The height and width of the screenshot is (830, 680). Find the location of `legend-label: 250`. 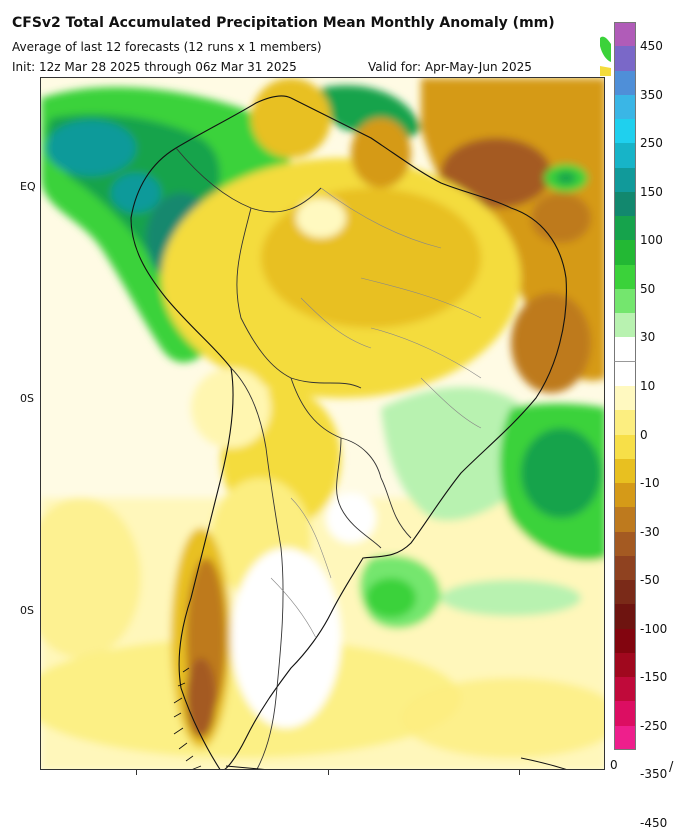

legend-label: 250 is located at coordinates (651, 143).